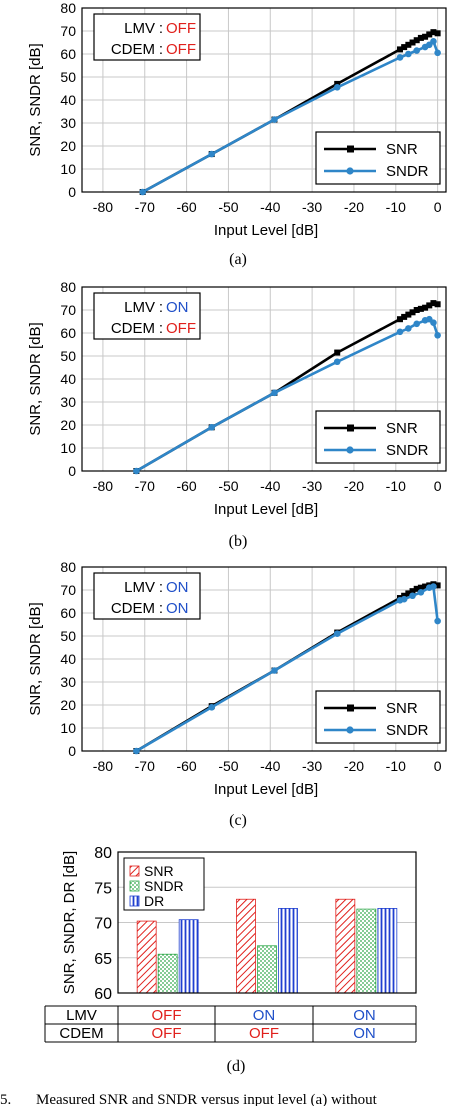 The height and width of the screenshot is (1106, 474). What do you see at coordinates (103, 888) in the screenshot?
I see `y-tick-label: 75` at bounding box center [103, 888].